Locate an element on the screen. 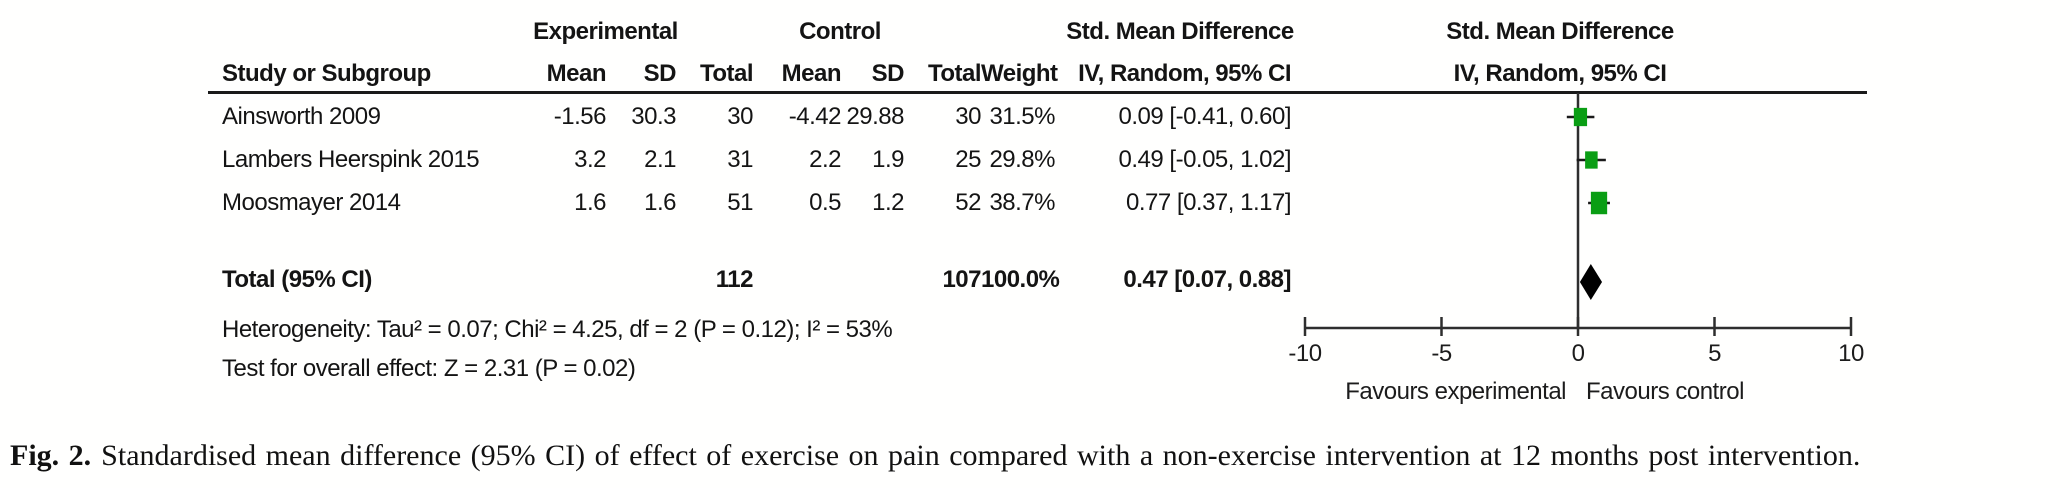 This screenshot has width=2072, height=488. sd-exp: 30.3 is located at coordinates (653, 116).